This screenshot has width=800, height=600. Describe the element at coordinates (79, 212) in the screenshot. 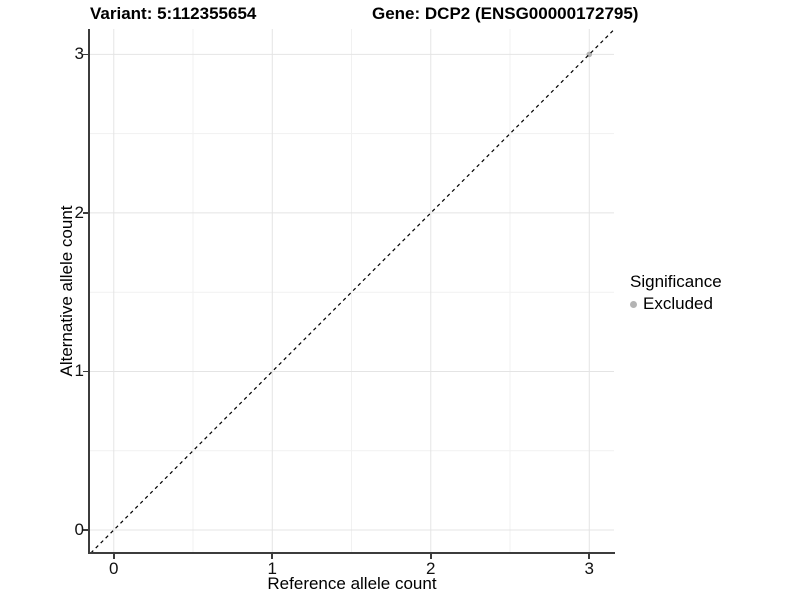

I see `y-axis-tick-label: 2` at that location.